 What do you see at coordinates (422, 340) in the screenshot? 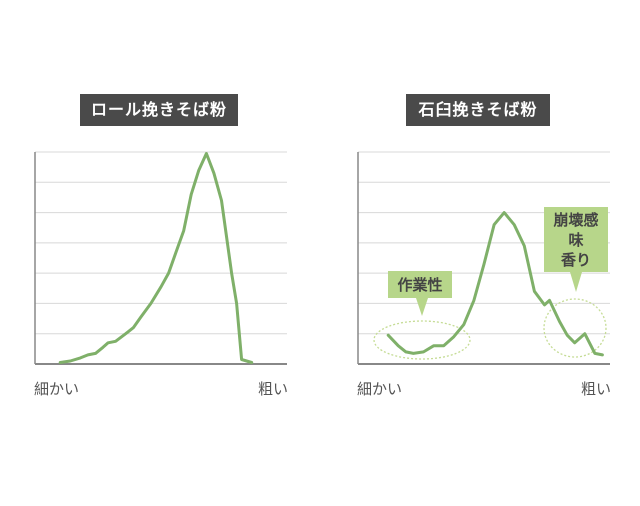
I see `workability-region-ellipse` at bounding box center [422, 340].